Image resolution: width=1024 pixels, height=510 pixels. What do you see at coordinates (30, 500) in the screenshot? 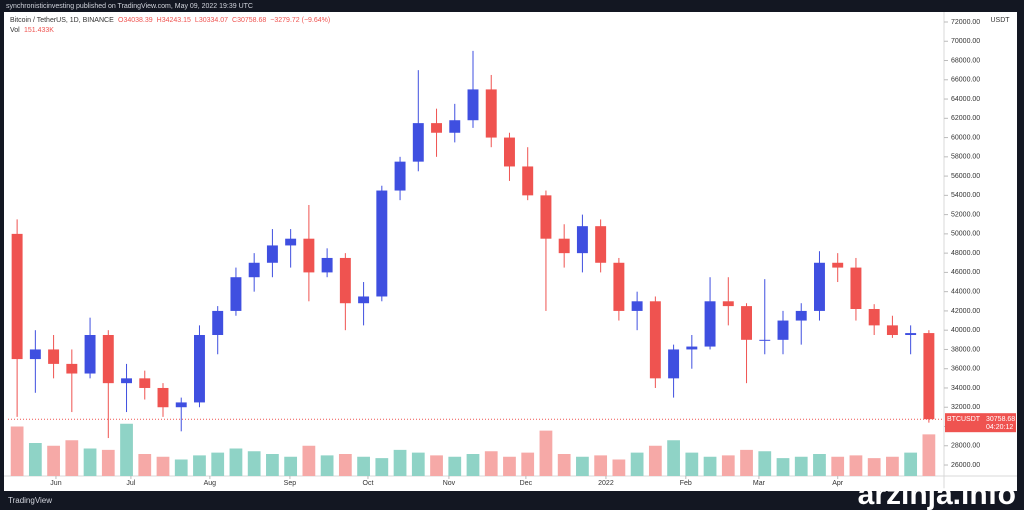
I see `brand: TradingView` at bounding box center [30, 500].